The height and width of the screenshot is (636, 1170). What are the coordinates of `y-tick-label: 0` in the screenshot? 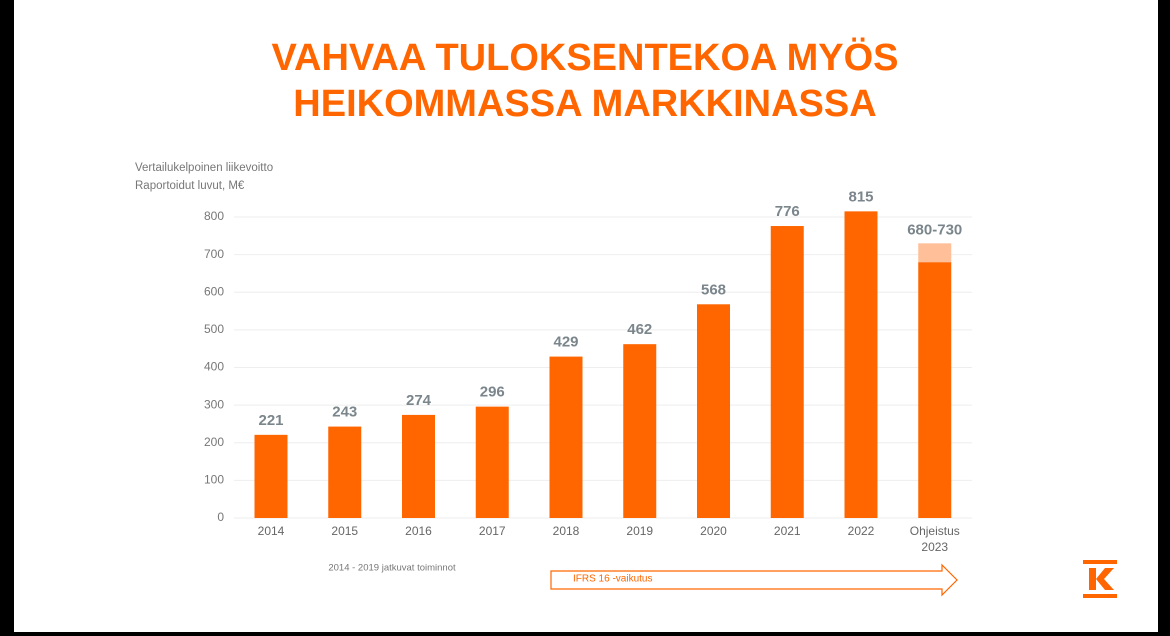 It's located at (220, 517).